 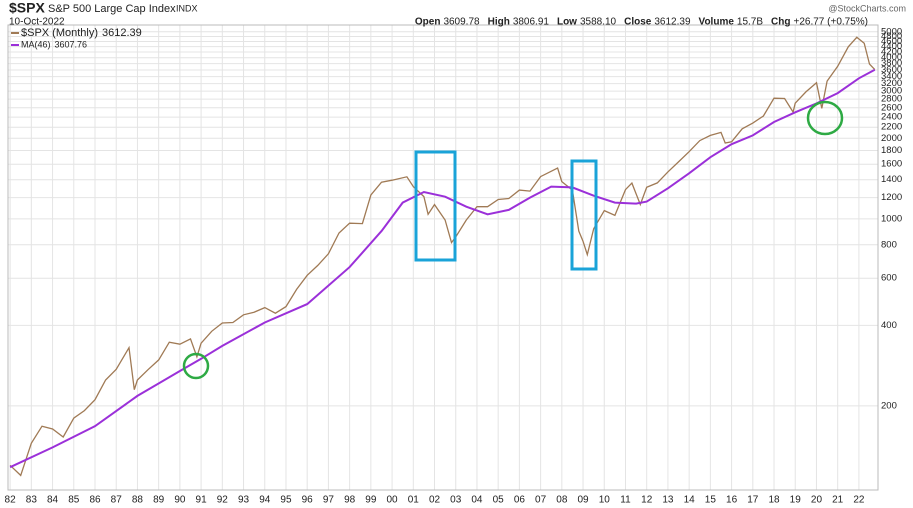 I want to click on quote-value: 3806.91, so click(x=531, y=22).